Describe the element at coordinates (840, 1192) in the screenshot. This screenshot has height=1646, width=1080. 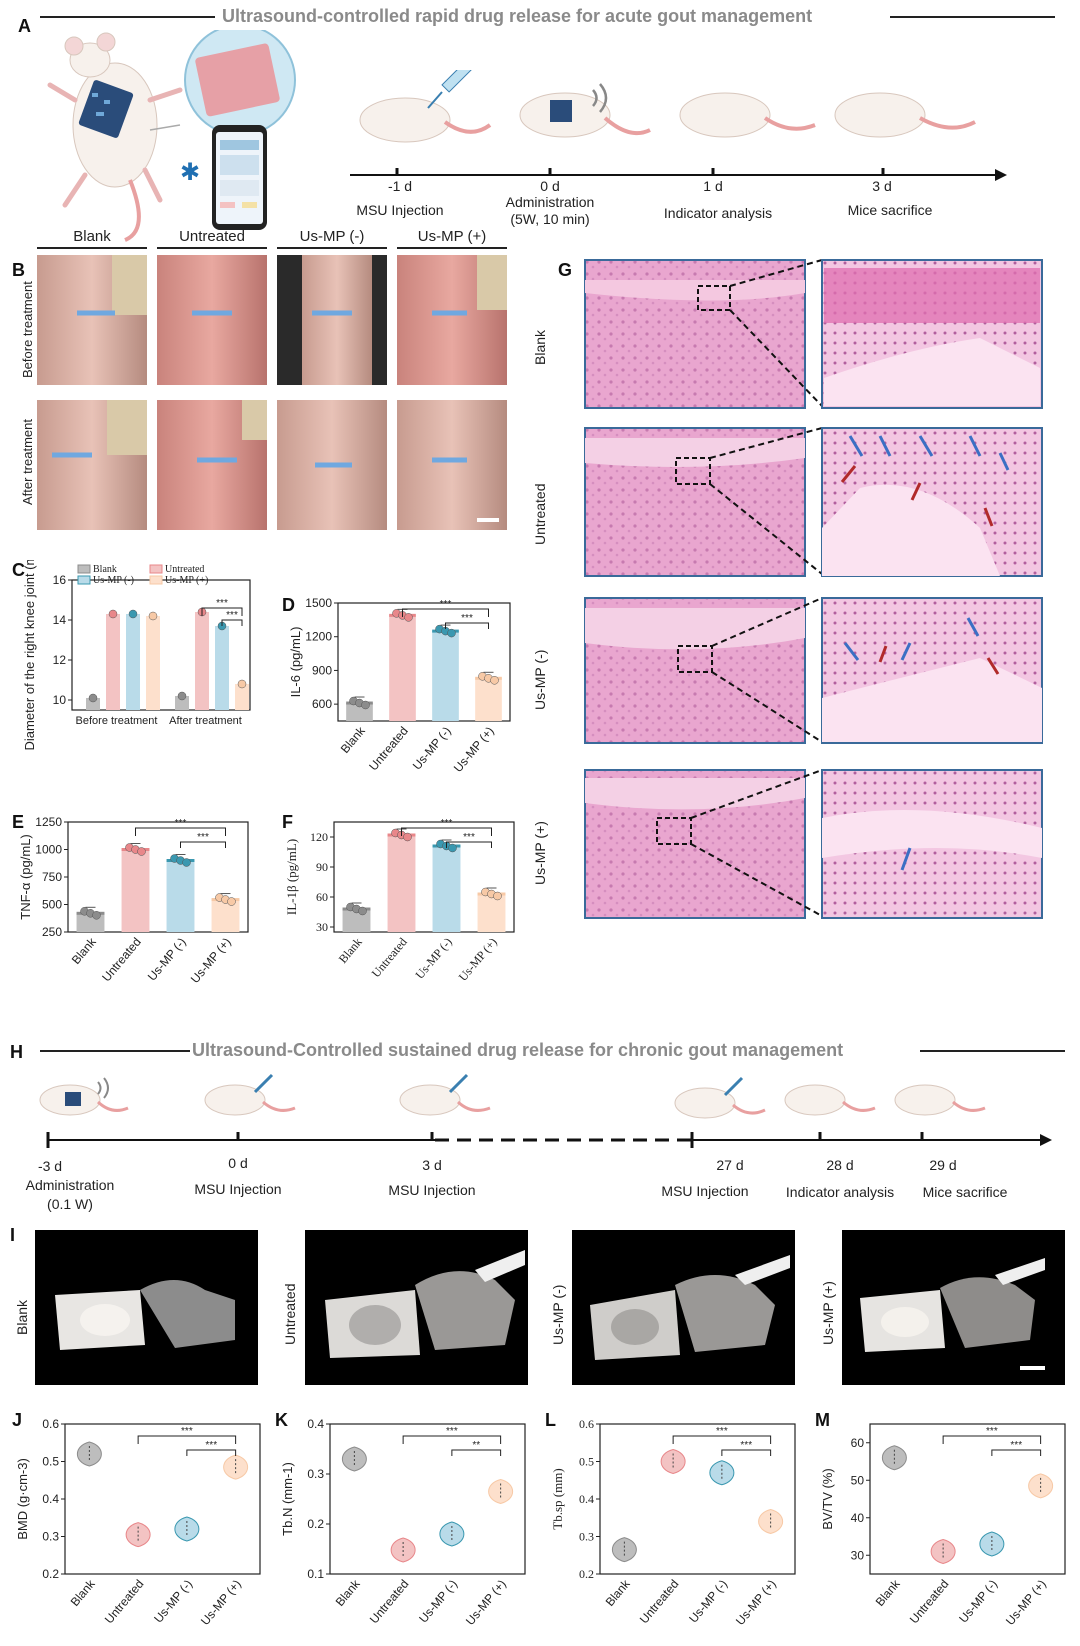
I see `timeline-chronic-label-5: Indicator analysis` at that location.